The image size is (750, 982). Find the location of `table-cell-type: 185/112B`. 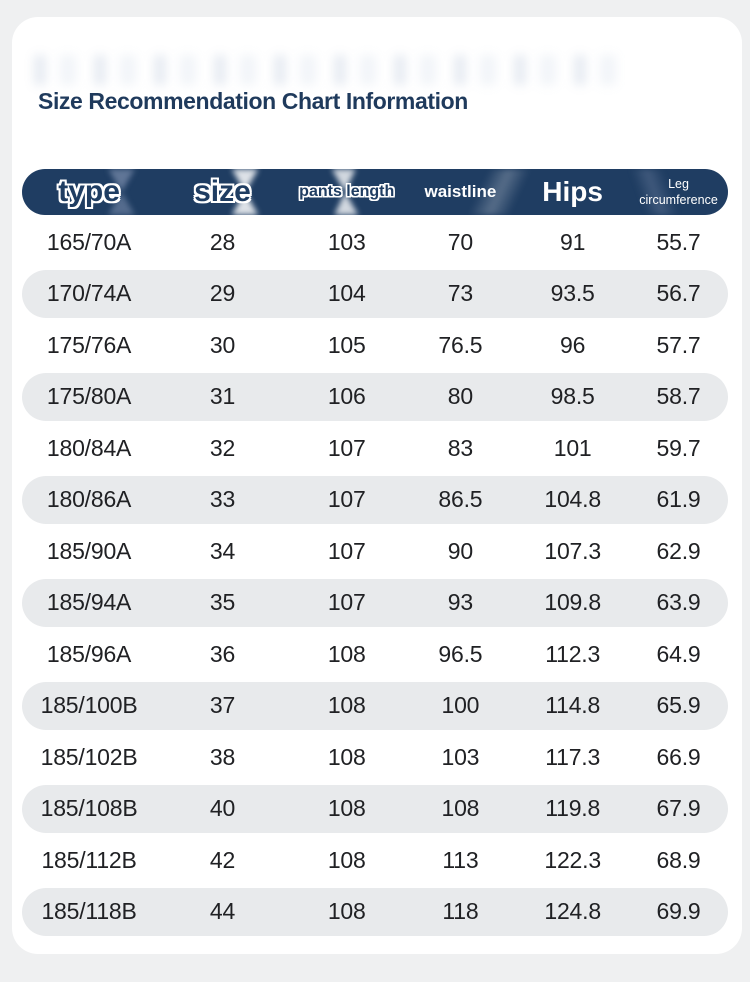

table-cell-type: 185/112B is located at coordinates (89, 859).